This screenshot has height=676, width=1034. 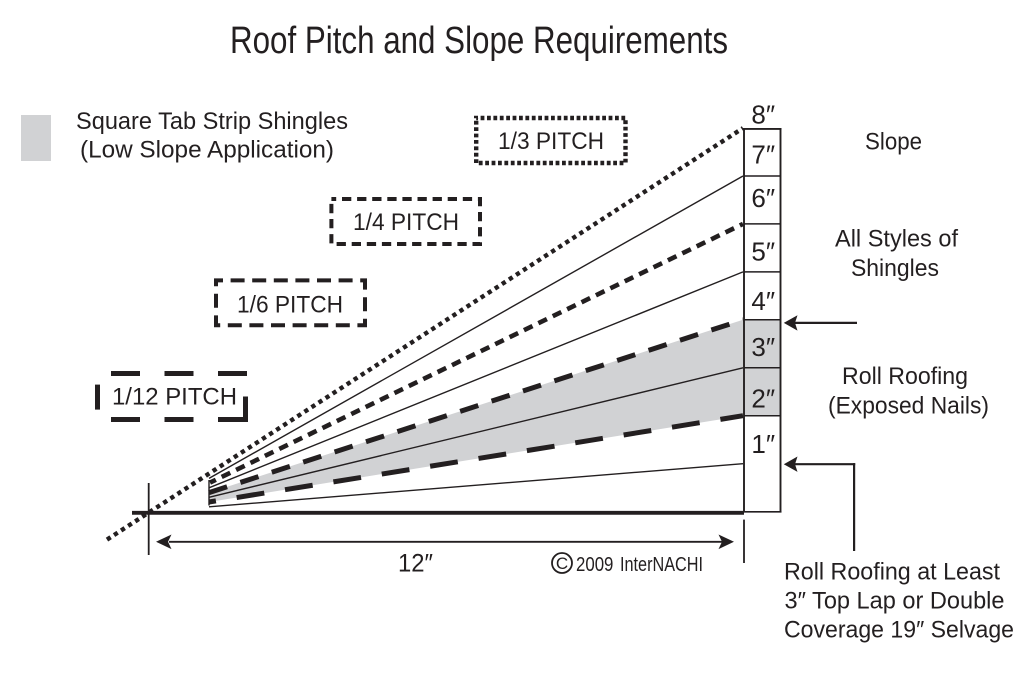 What do you see at coordinates (290, 305) in the screenshot?
I see `svg-text: 1/6 PITCH` at bounding box center [290, 305].